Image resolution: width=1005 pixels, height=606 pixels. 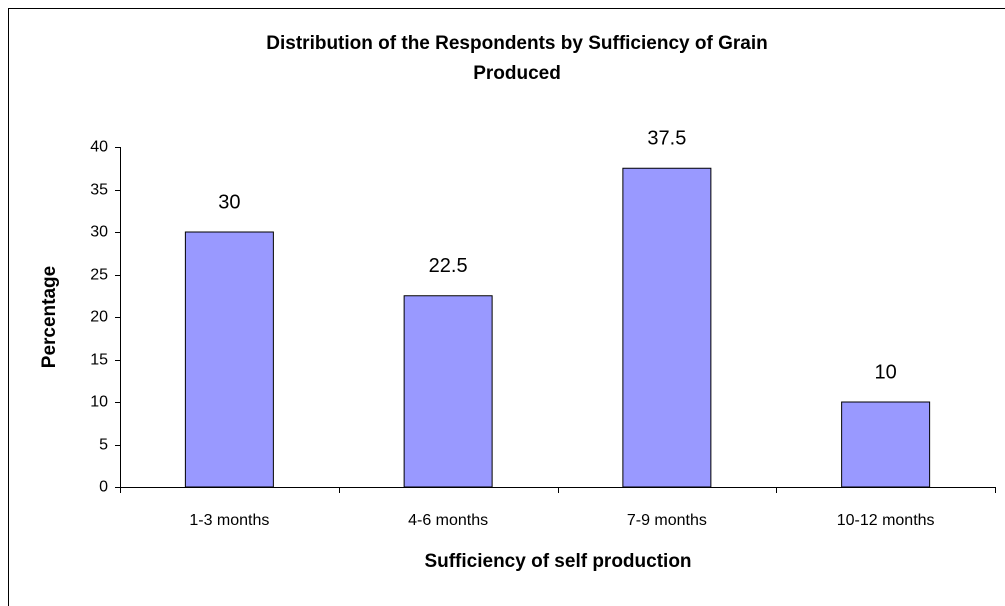 What do you see at coordinates (229, 202) in the screenshot?
I see `data-label: 30` at bounding box center [229, 202].